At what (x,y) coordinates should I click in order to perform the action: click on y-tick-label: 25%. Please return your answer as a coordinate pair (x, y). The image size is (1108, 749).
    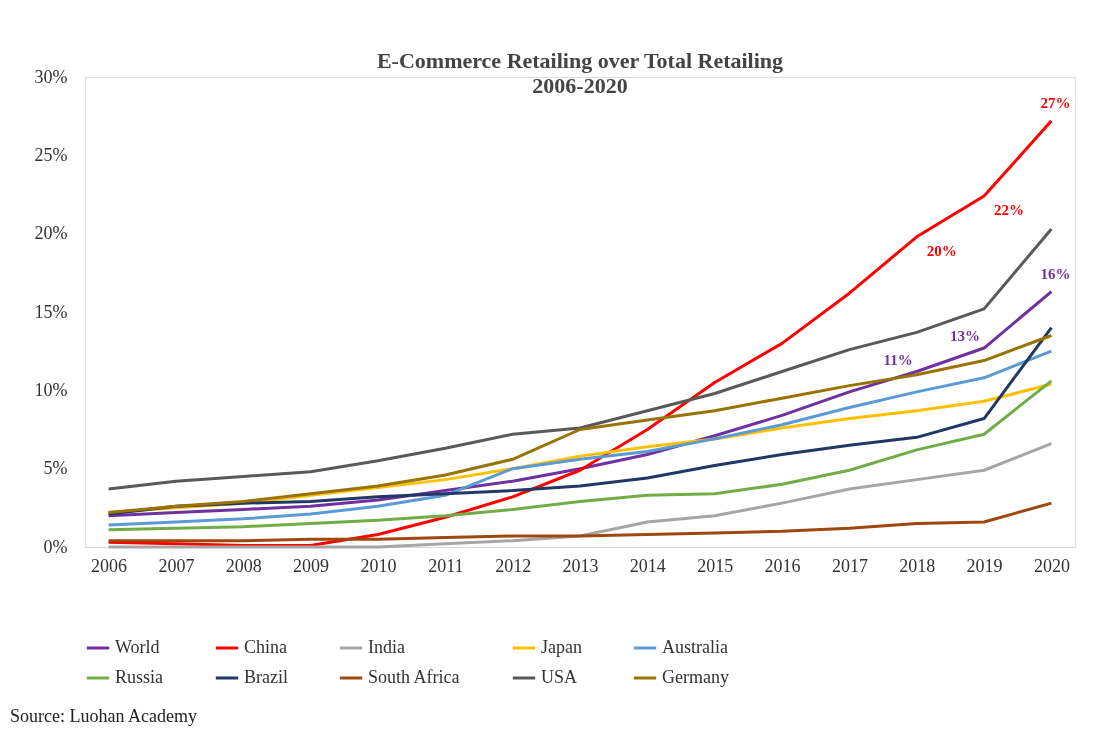
    Looking at the image, I should click on (51, 154).